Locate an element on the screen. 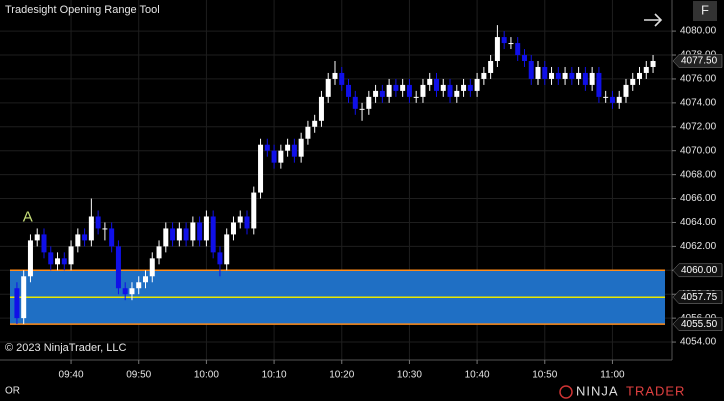 The image size is (724, 401). f-button-box is located at coordinates (705, 11).